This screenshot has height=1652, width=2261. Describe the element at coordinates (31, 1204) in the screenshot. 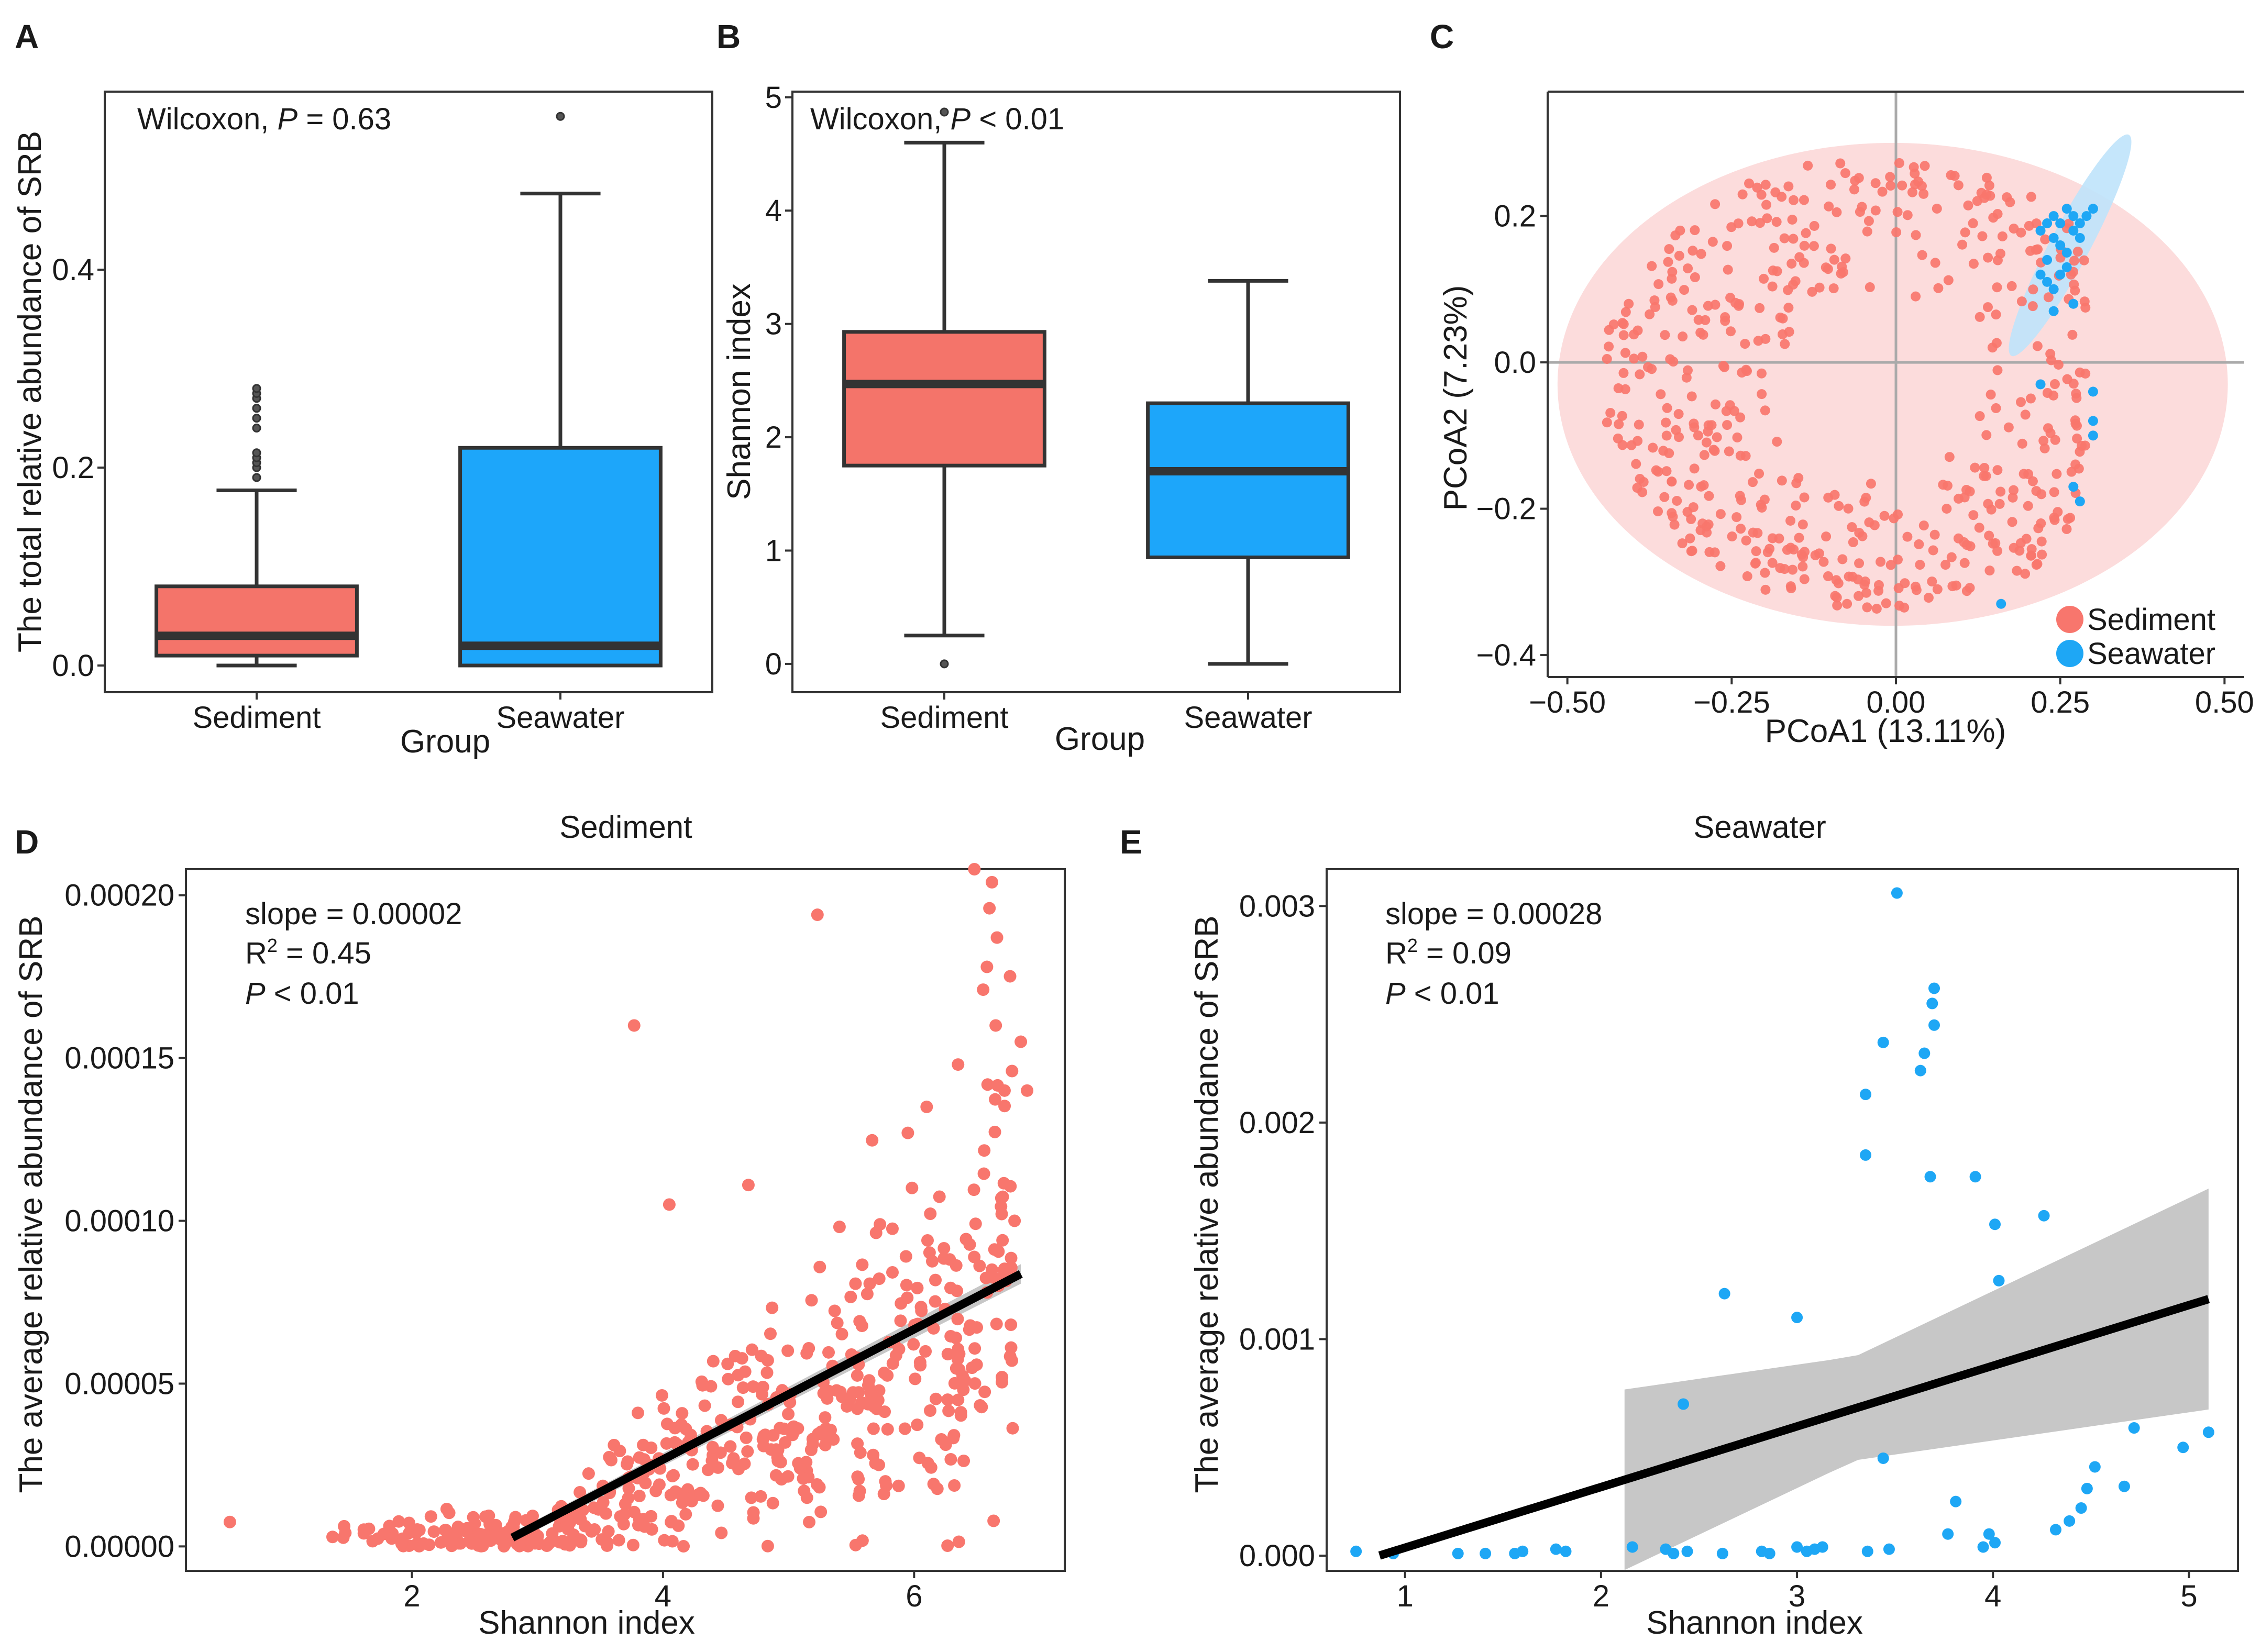

I see `panel-d-y-label: The average relative abundance of SRB` at that location.